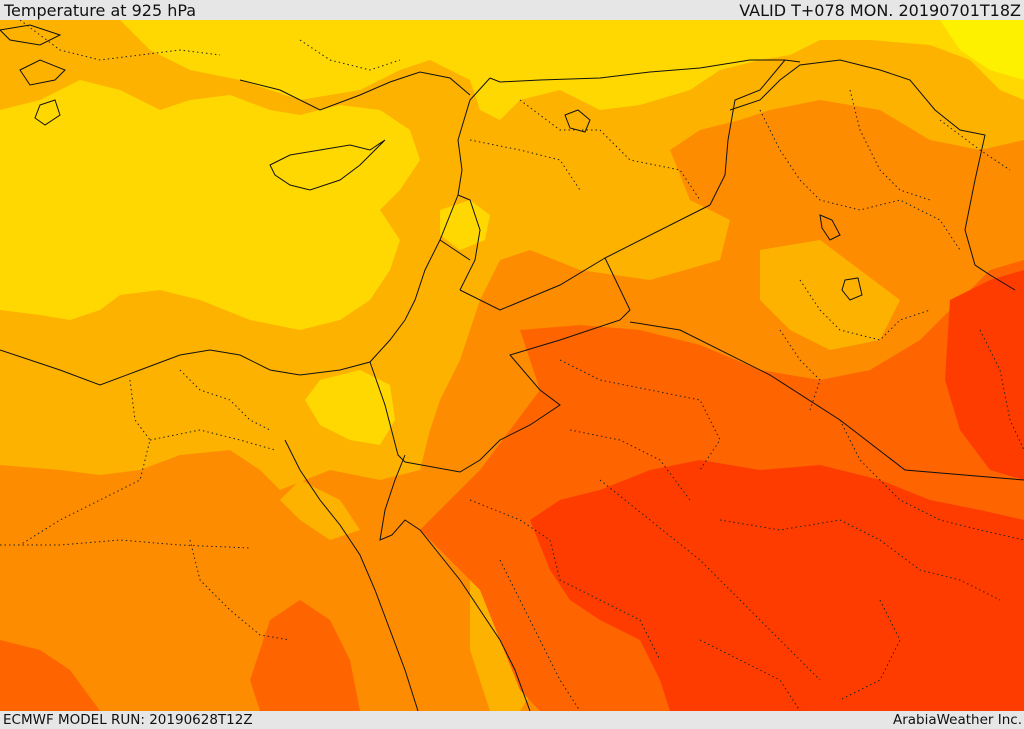 The width and height of the screenshot is (1024, 729). I want to click on temp-band-yellow-syria, so click(465, 225).